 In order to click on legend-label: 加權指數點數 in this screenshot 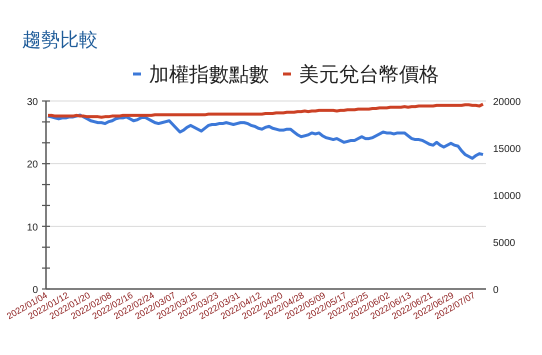, I will do `click(209, 75)`.